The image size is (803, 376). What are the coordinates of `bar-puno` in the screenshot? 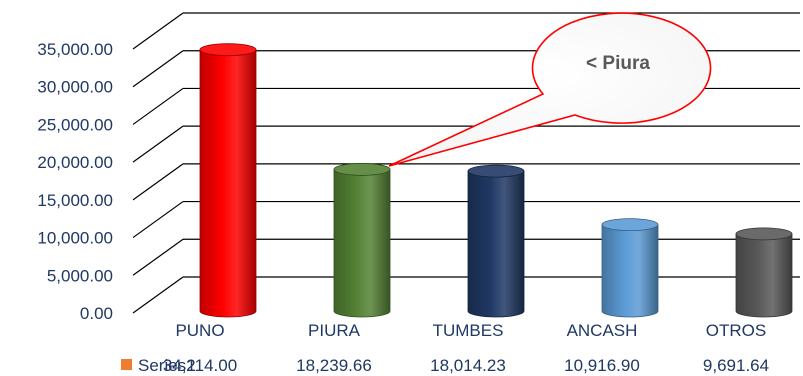 It's located at (228, 180).